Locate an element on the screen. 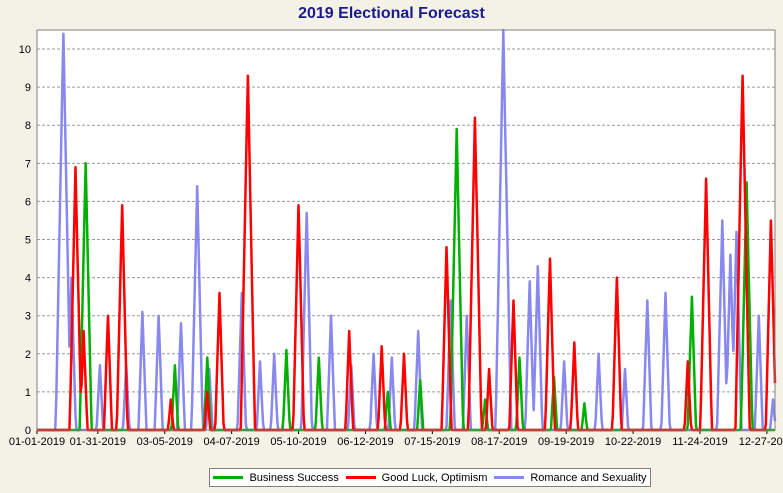 Image resolution: width=783 pixels, height=493 pixels. y-tick-label-7: 7 is located at coordinates (28, 164).